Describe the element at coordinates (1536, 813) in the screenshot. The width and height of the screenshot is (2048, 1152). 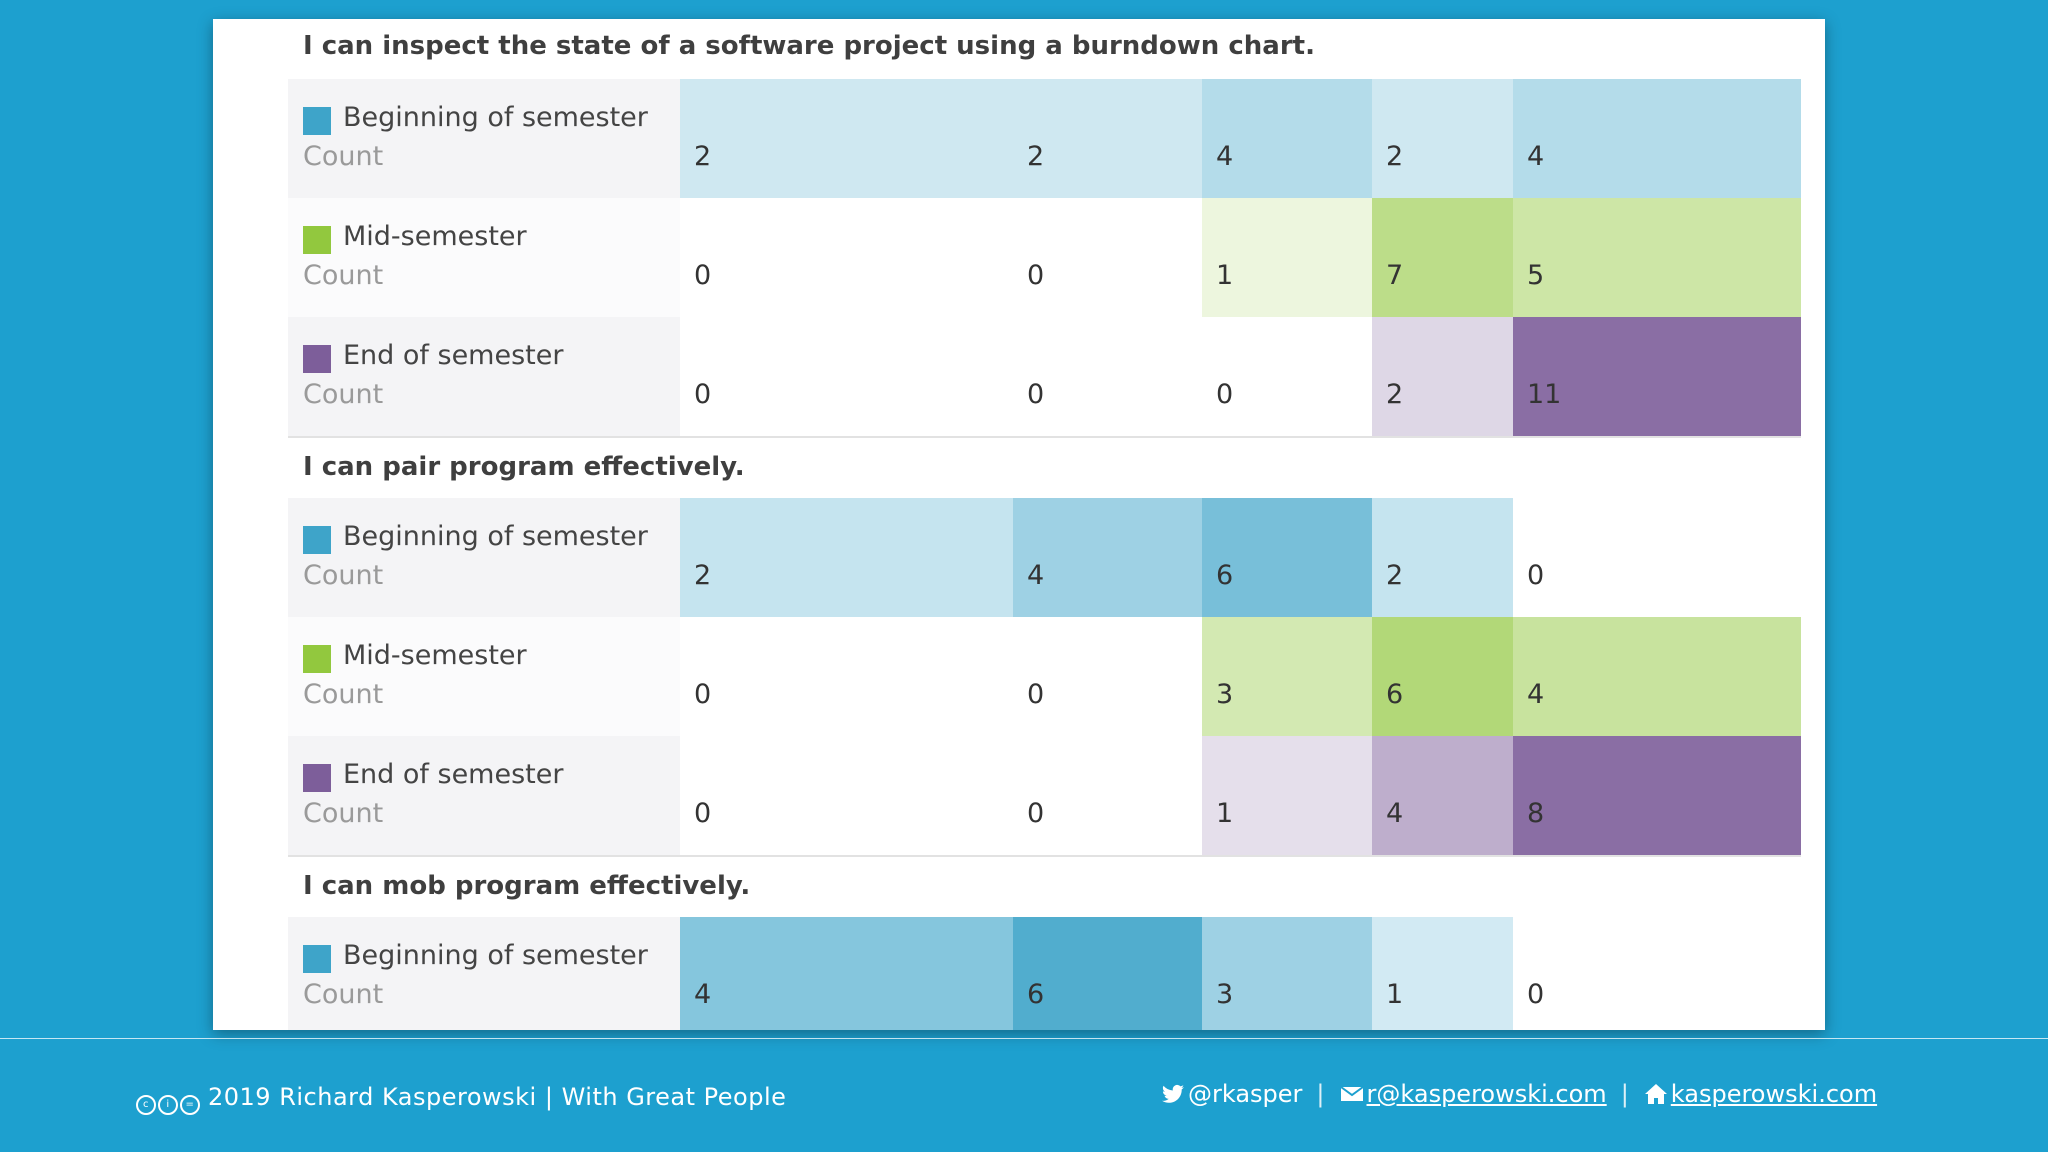
I see `count-value: 8` at that location.